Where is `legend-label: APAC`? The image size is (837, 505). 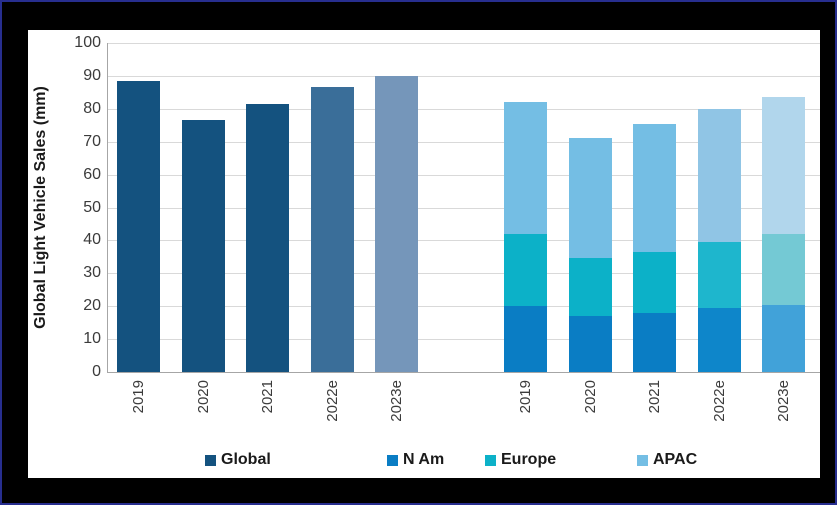
legend-label: APAC is located at coordinates (675, 459).